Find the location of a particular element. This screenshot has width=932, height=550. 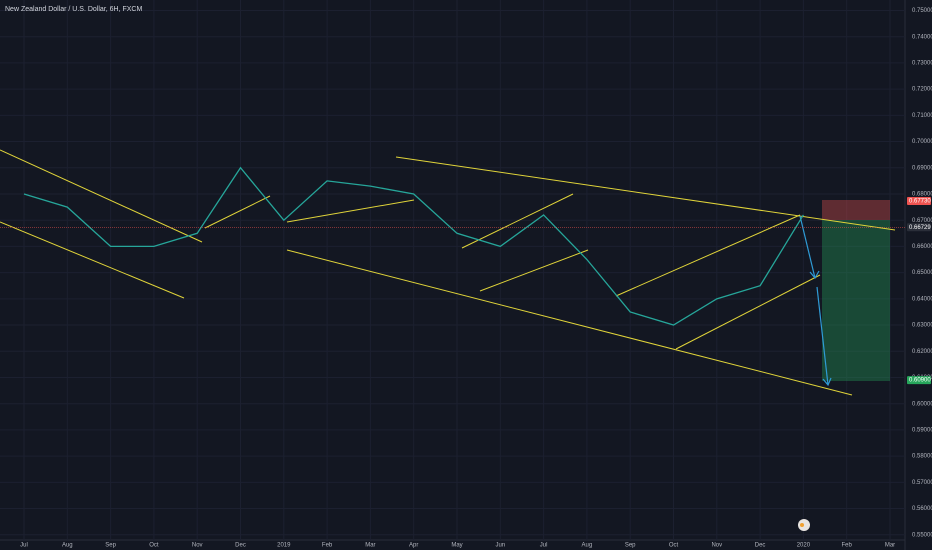

price-label: 0.60900 is located at coordinates (920, 381).